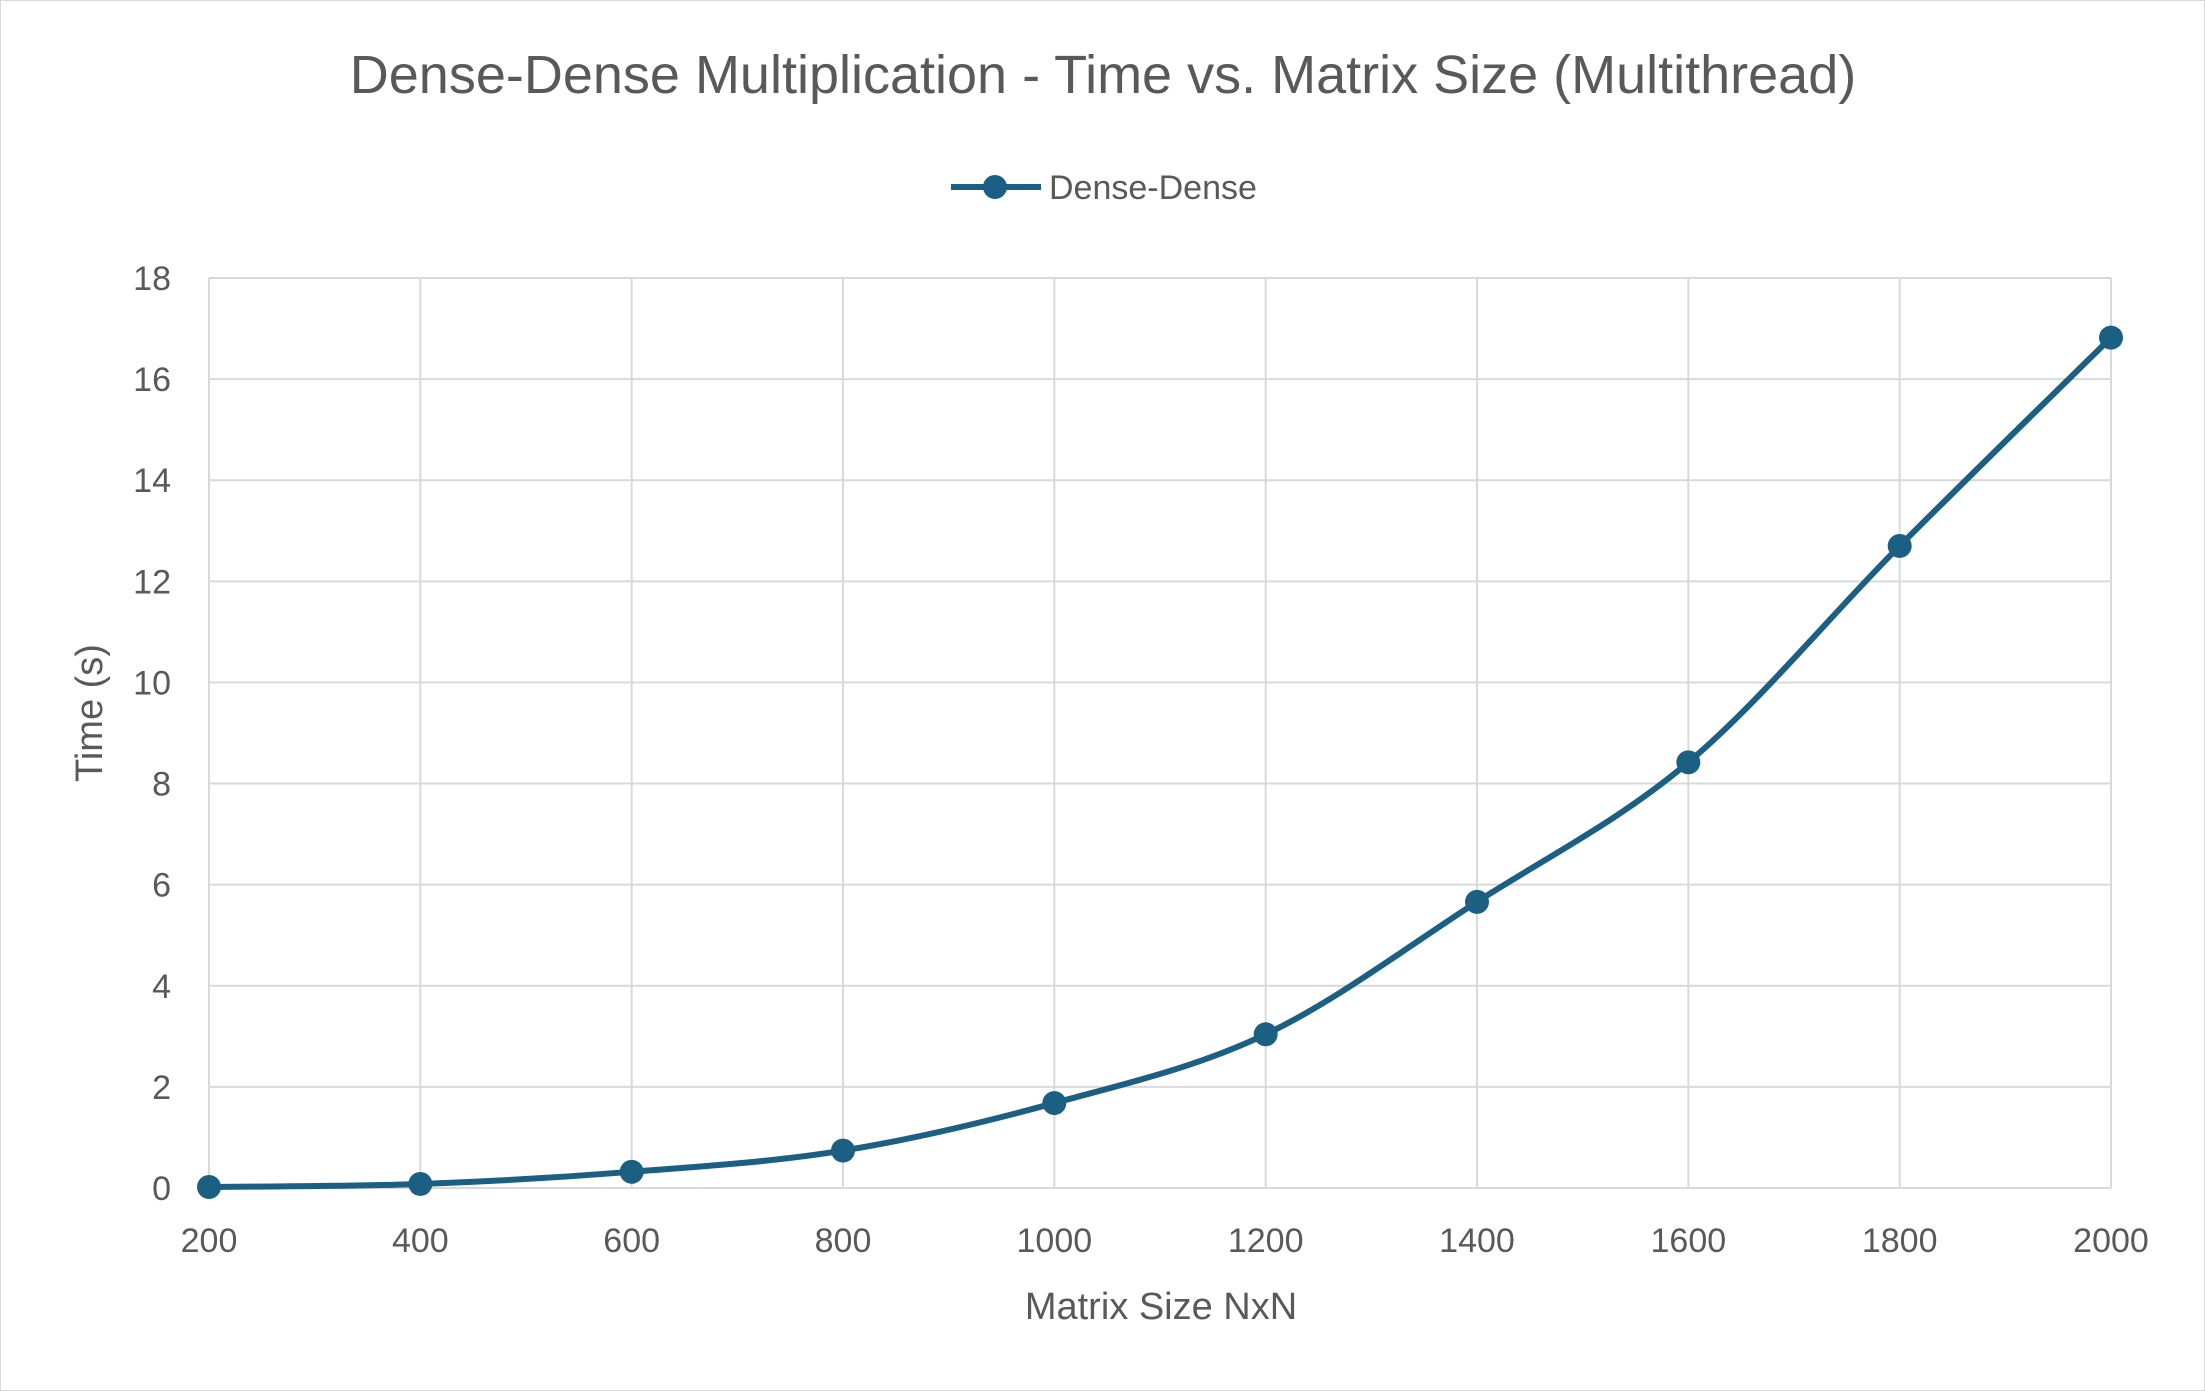 This screenshot has height=1391, width=2205. I want to click on y-tick-label-2: 4, so click(161, 987).